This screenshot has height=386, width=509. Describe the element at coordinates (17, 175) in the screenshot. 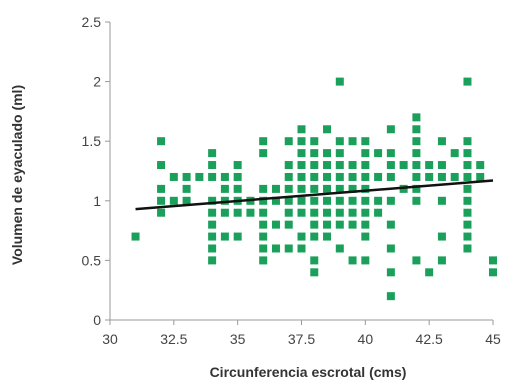

I see `y-axis-title: Volumen de eyaculado (ml)` at that location.